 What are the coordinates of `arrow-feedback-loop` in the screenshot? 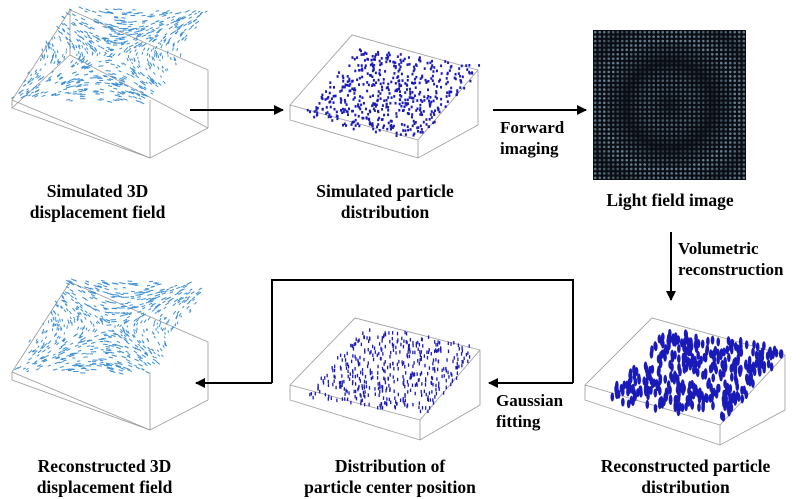 It's located at (422, 331).